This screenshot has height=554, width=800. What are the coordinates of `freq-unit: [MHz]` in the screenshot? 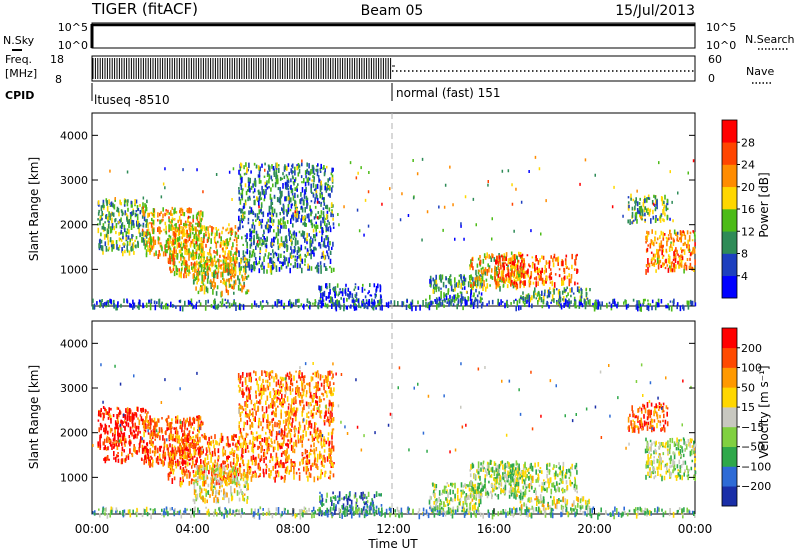 It's located at (21, 73).